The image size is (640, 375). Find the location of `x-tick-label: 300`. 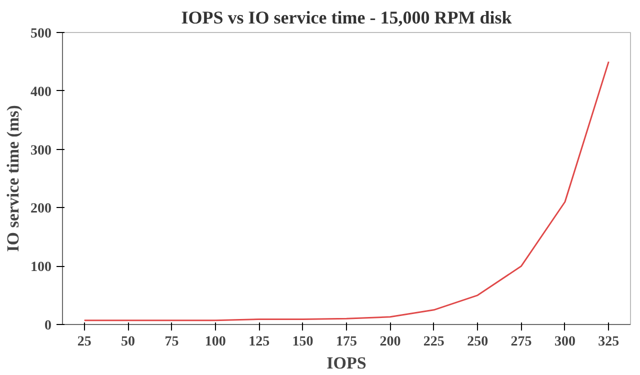

x-tick-label: 300 is located at coordinates (565, 342).